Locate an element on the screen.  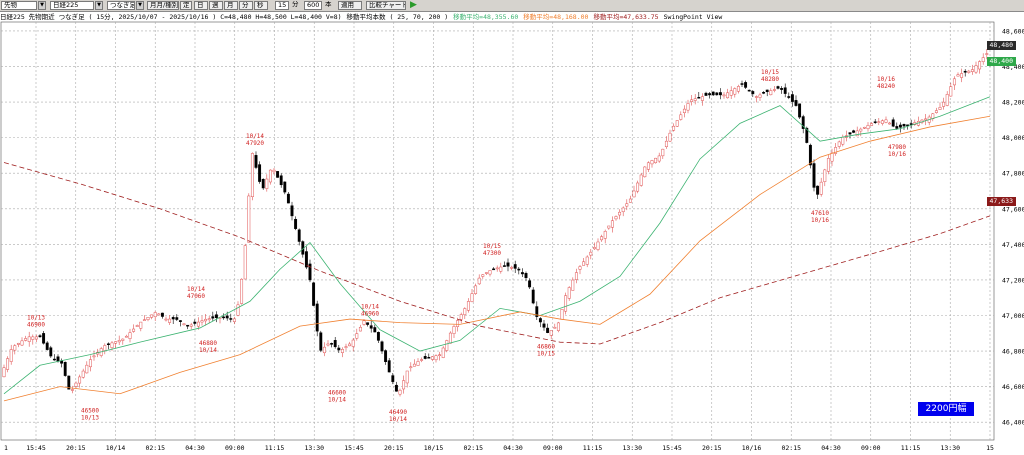
apply-button: 適用 is located at coordinates (350, 5).